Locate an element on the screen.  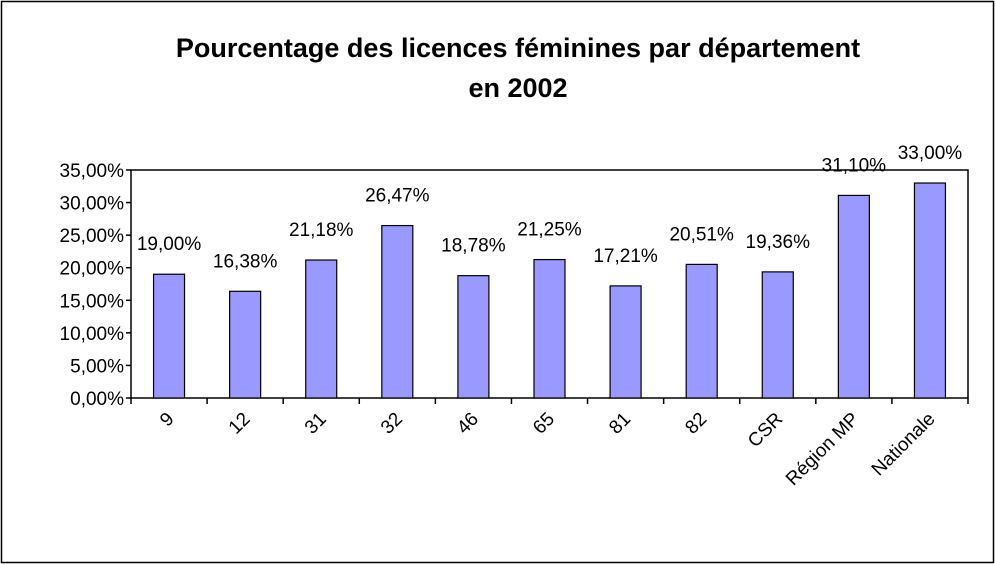
data-label: 21,25% is located at coordinates (549, 230).